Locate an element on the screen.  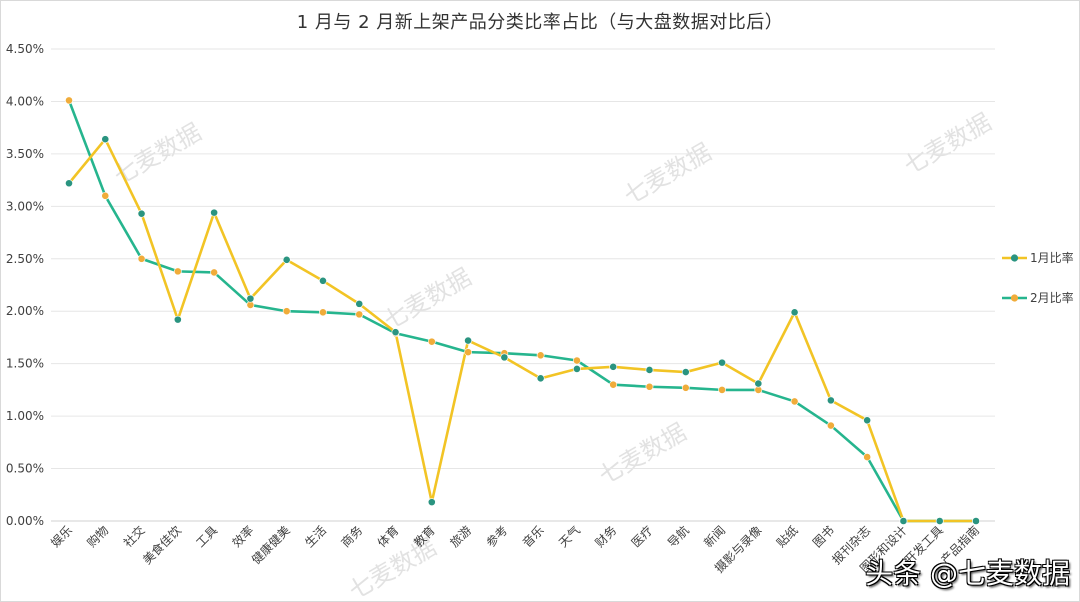
x-tick-label: 导航 is located at coordinates (678, 537).